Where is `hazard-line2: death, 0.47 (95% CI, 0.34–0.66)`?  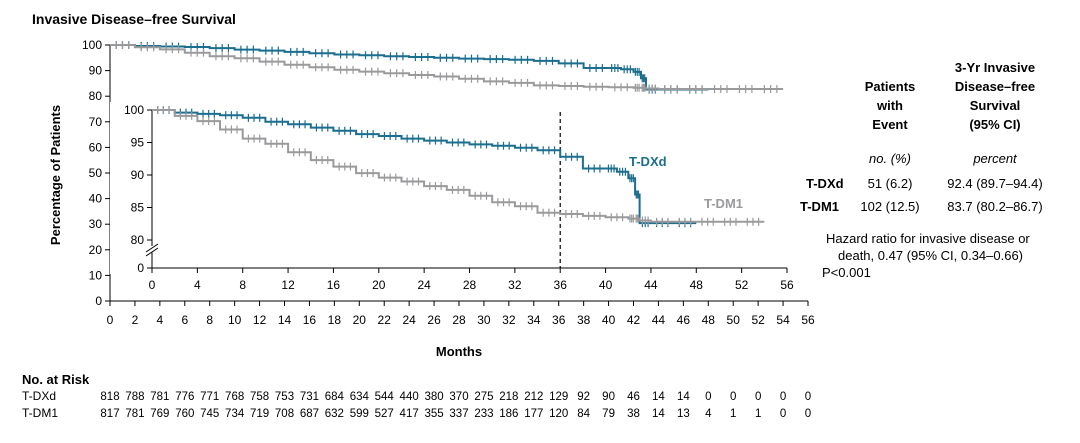
hazard-line2: death, 0.47 (95% CI, 0.34–0.66) is located at coordinates (931, 255).